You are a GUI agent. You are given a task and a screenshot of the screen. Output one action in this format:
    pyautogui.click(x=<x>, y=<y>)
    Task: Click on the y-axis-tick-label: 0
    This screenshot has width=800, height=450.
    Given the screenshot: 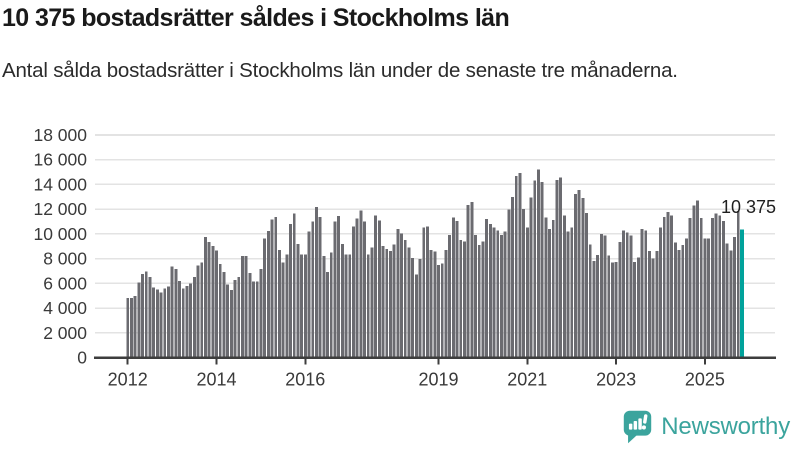 What is the action you would take?
    pyautogui.click(x=82, y=358)
    